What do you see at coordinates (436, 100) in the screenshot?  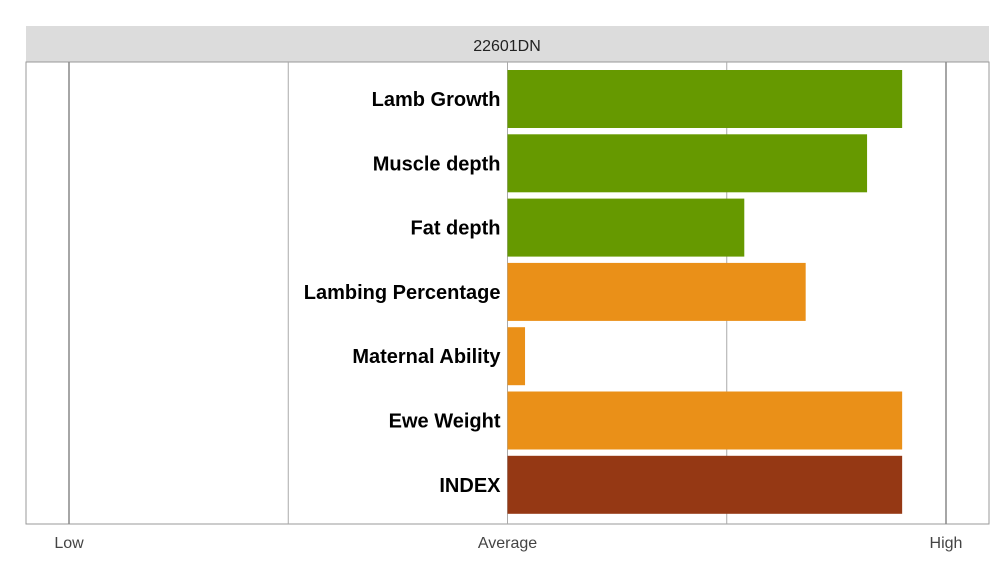 I see `category-label-lamb-growth: Lamb Growth` at bounding box center [436, 100].